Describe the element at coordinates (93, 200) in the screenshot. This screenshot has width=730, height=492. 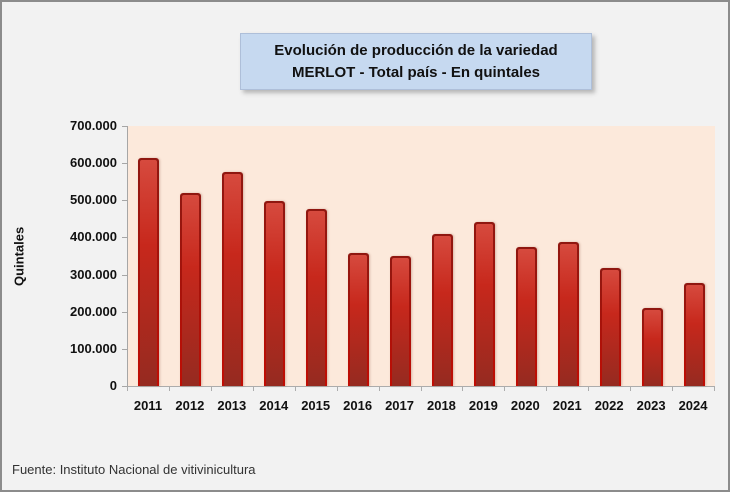
I see `y-axis-tick-label: 500.000` at that location.